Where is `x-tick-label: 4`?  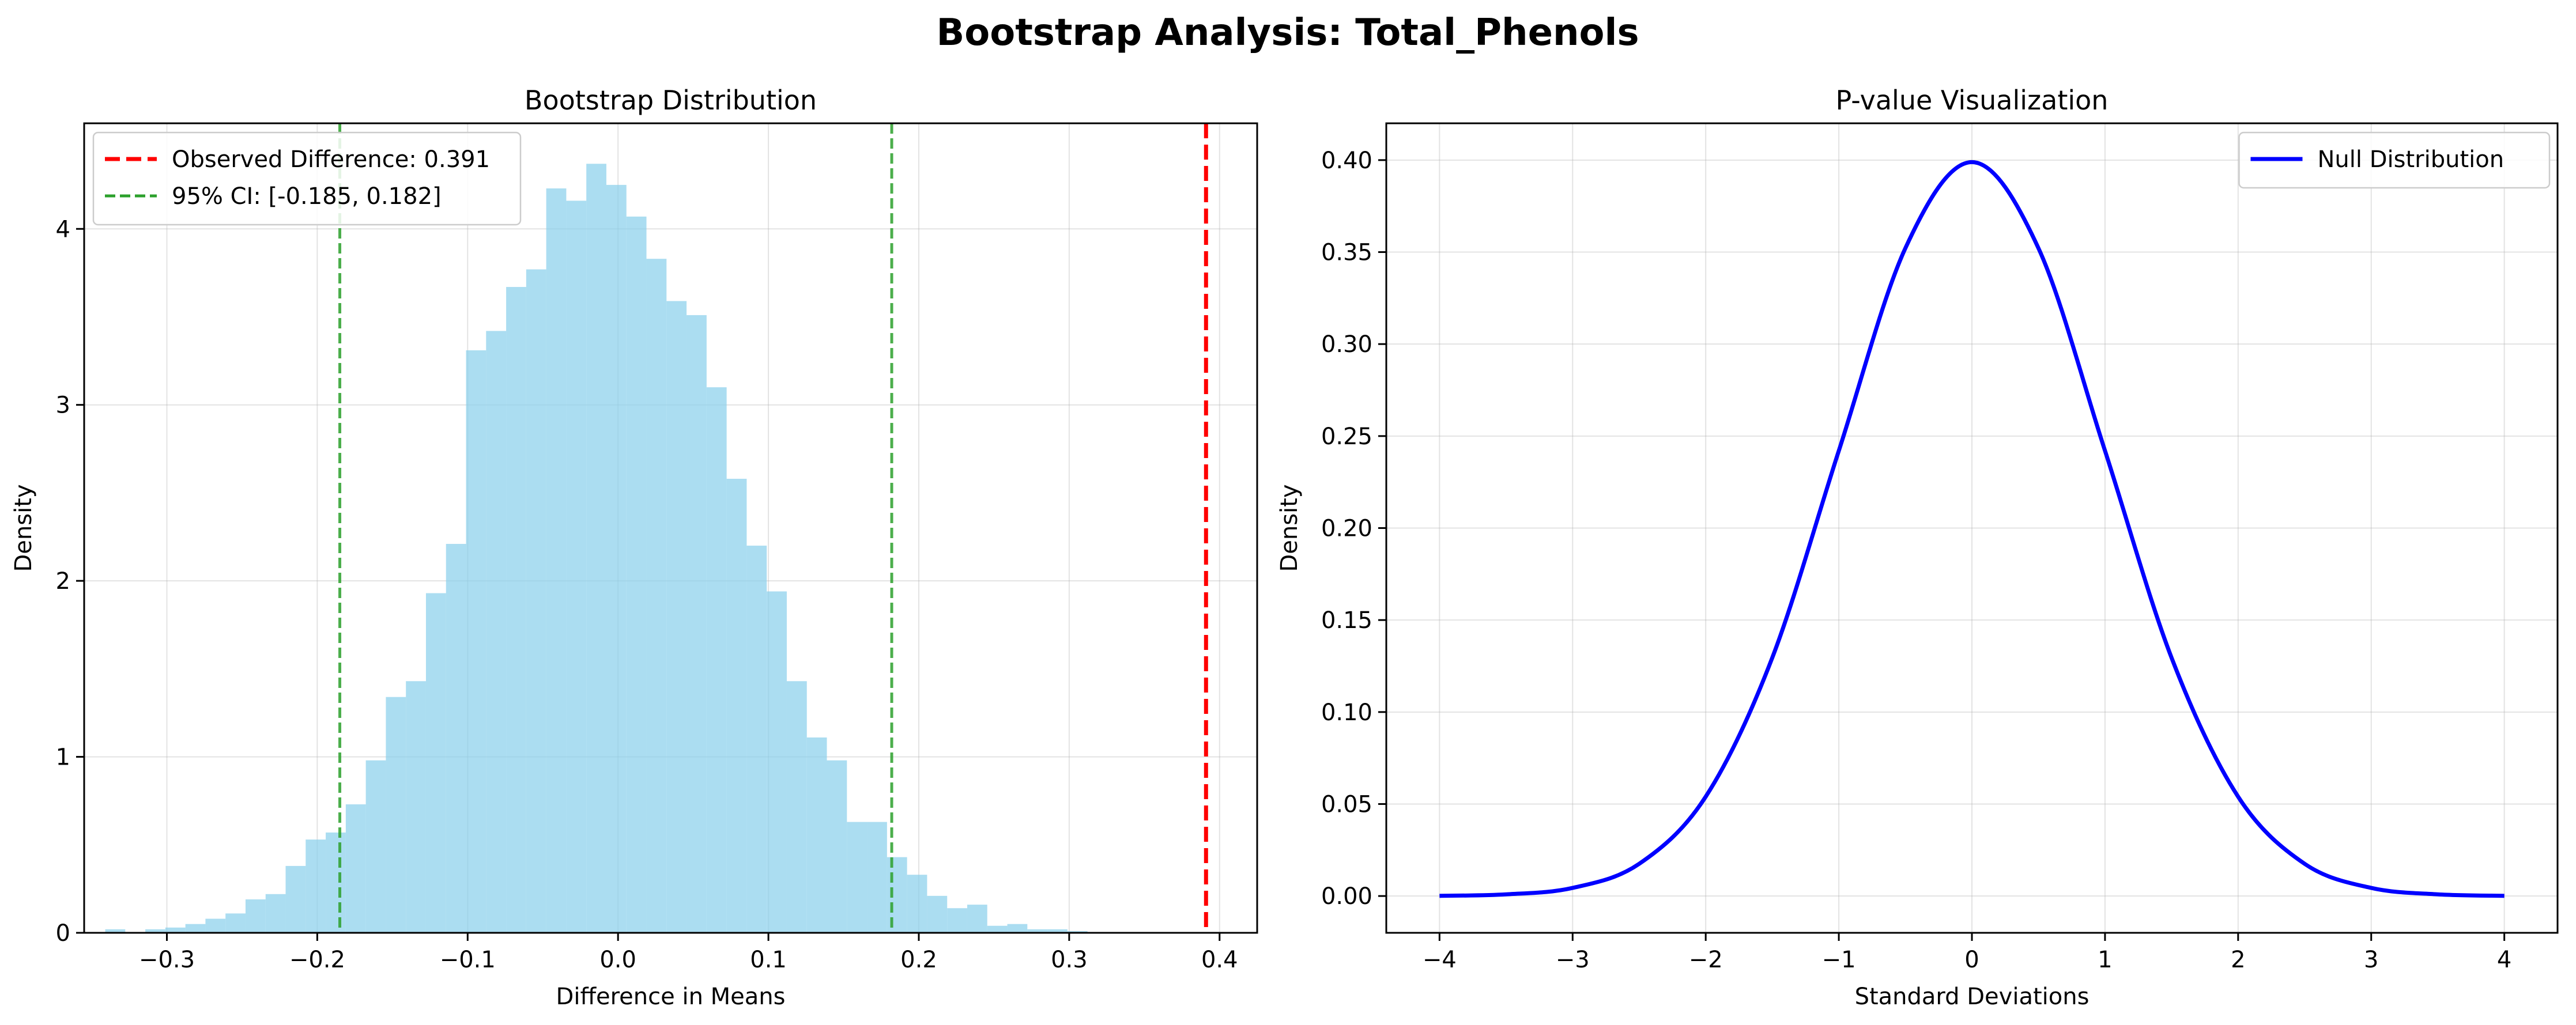
x-tick-label: 4 is located at coordinates (2504, 960).